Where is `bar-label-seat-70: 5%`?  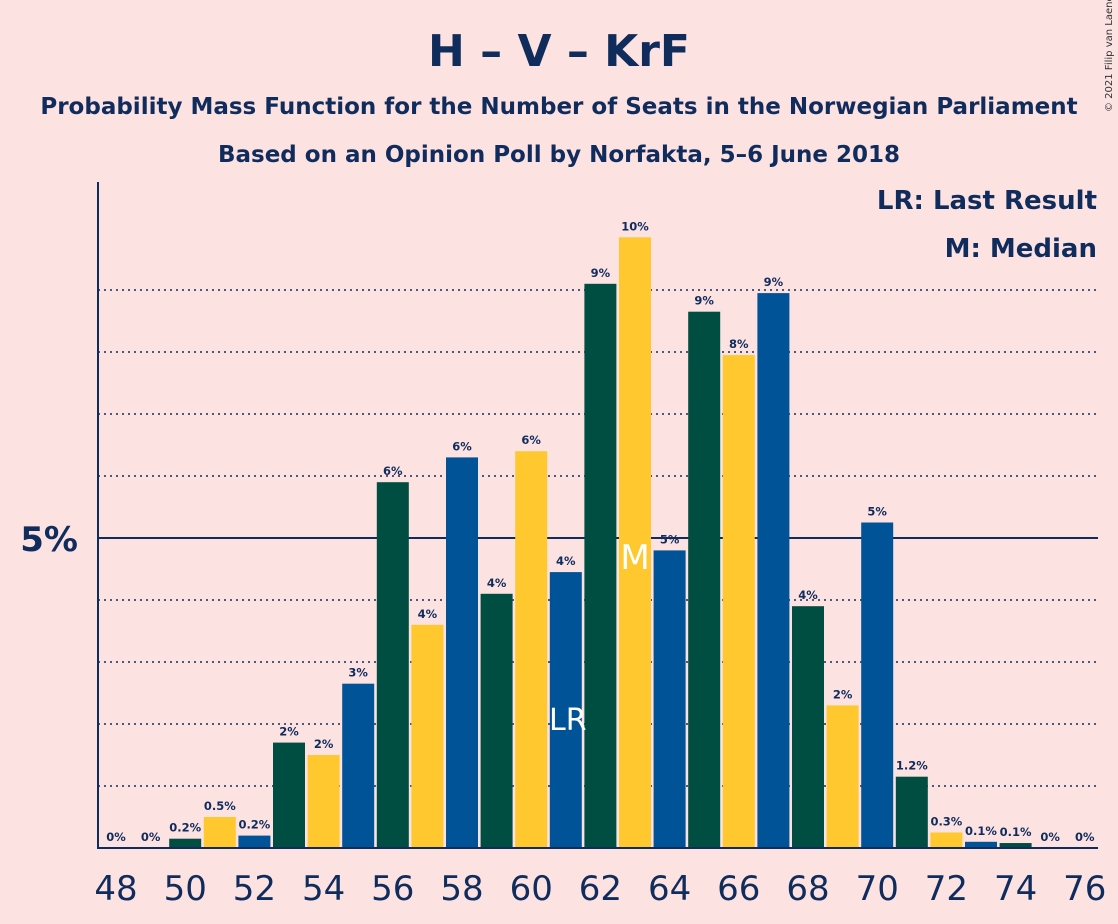
bar-label-seat-70: 5% is located at coordinates (877, 512).